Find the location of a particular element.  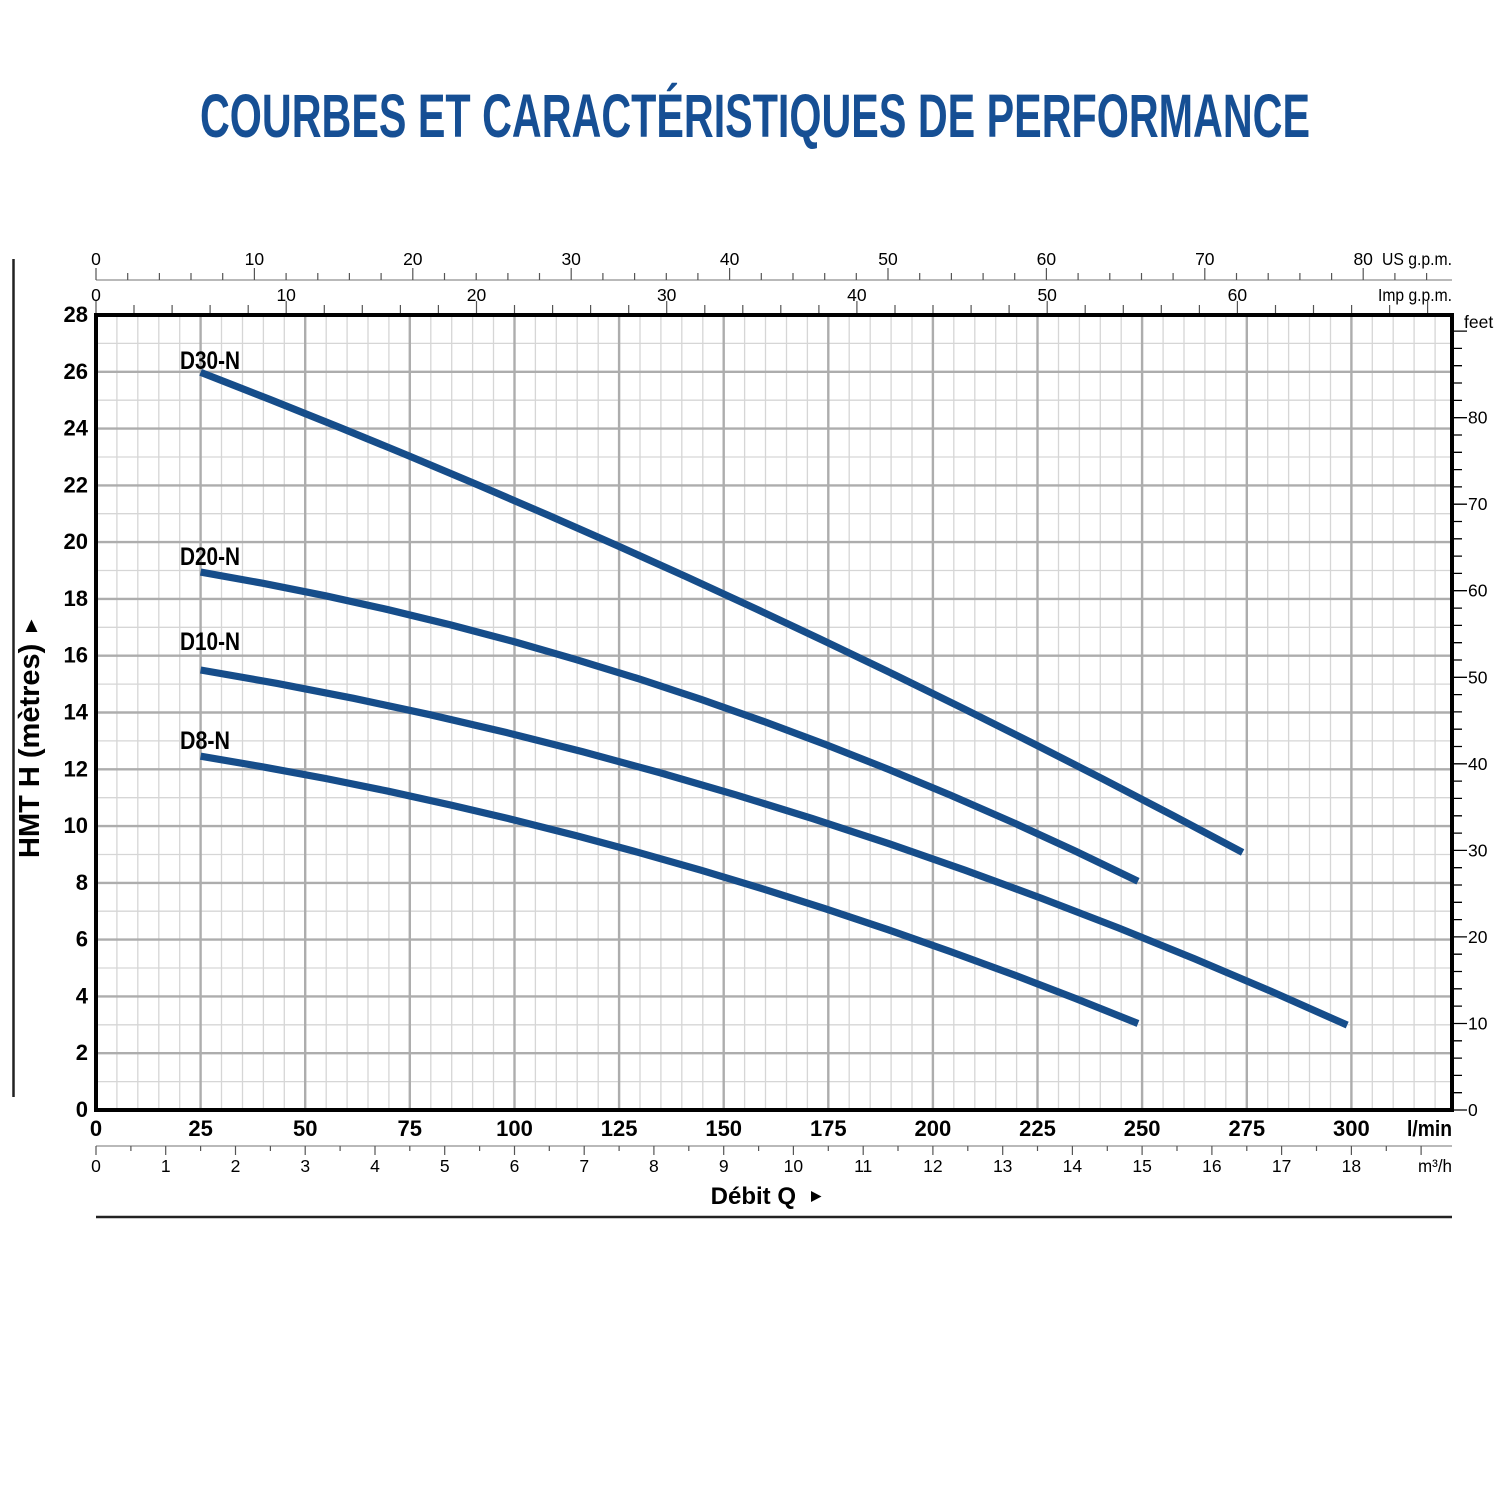

svg-text: D30-N is located at coordinates (210, 361).